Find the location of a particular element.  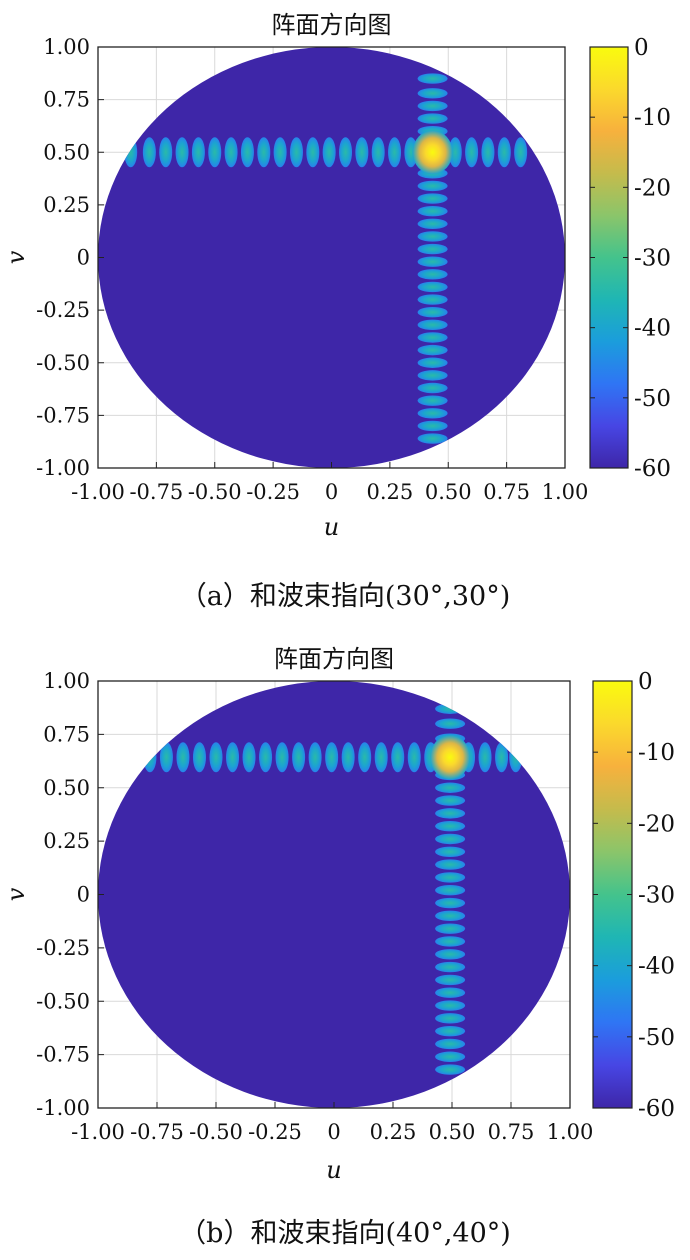

ytick-label-a-1: 0.75 is located at coordinates (66, 100).